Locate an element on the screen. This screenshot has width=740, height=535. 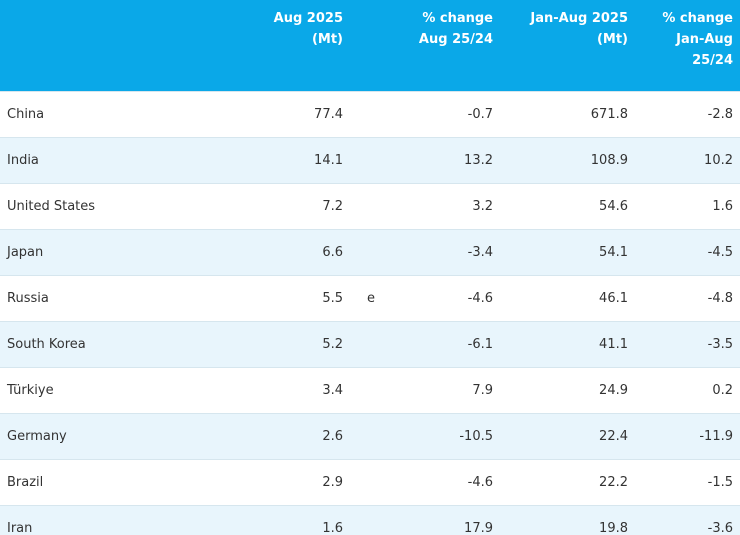
cell: 108.9 is located at coordinates (567, 160).